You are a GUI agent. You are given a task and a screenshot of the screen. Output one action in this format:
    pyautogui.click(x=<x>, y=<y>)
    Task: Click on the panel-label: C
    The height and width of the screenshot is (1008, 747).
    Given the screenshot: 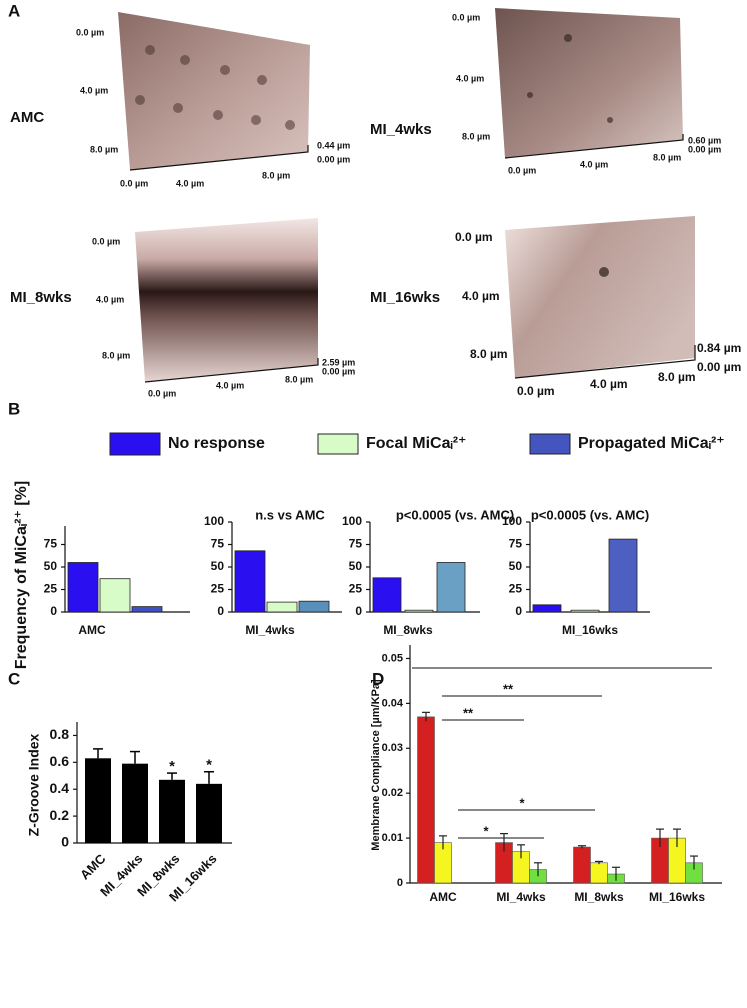 What is the action you would take?
    pyautogui.click(x=14, y=678)
    